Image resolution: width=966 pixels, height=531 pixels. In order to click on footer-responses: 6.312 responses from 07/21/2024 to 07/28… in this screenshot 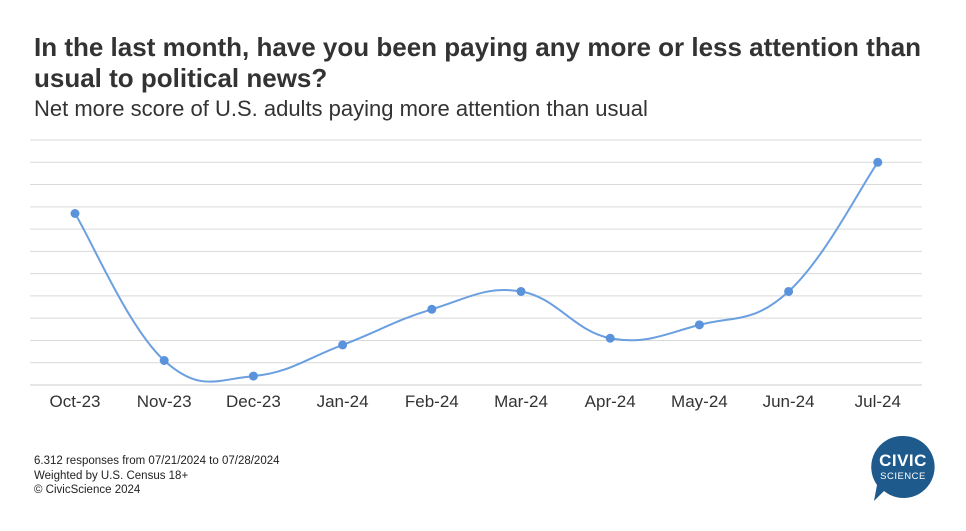, I will do `click(157, 461)`.